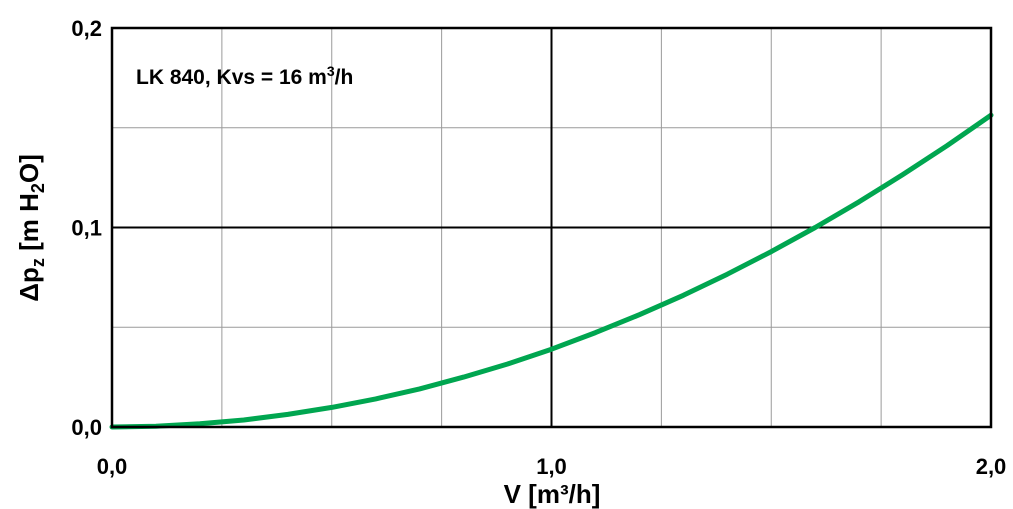 The height and width of the screenshot is (509, 1013). What do you see at coordinates (31, 227) in the screenshot?
I see `y-axis-label: Δpz [m H2O]` at bounding box center [31, 227].